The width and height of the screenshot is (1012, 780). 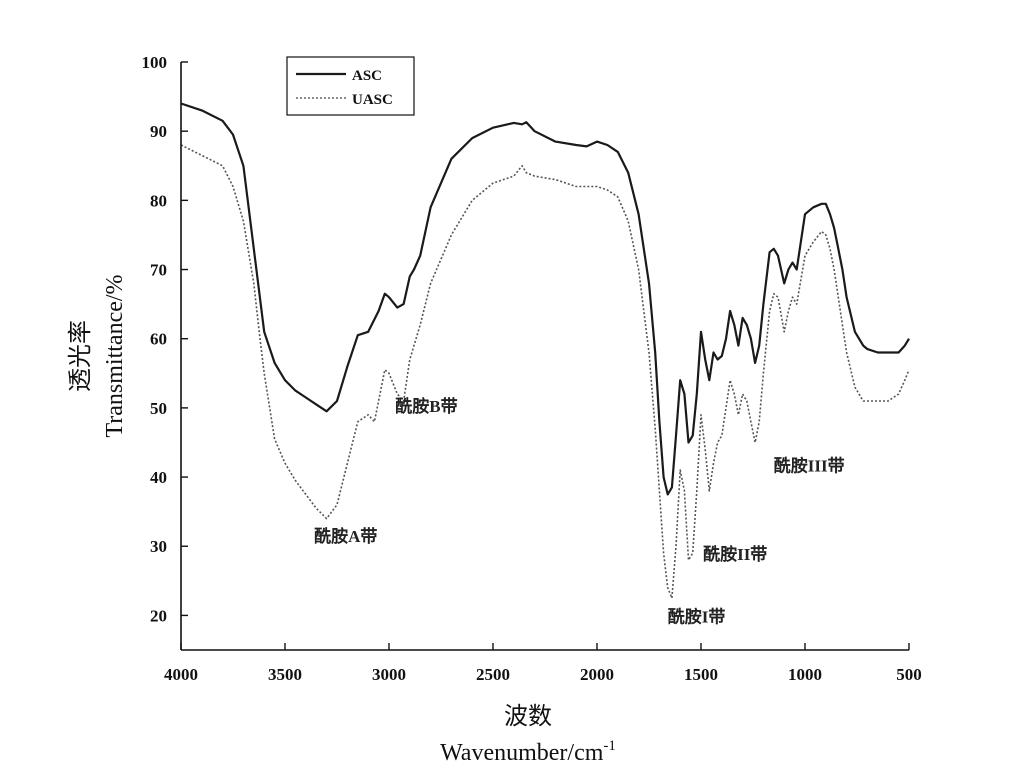 I want to click on x-axis-title: 波数 Wavenumber/cm-1, so click(x=528, y=734).